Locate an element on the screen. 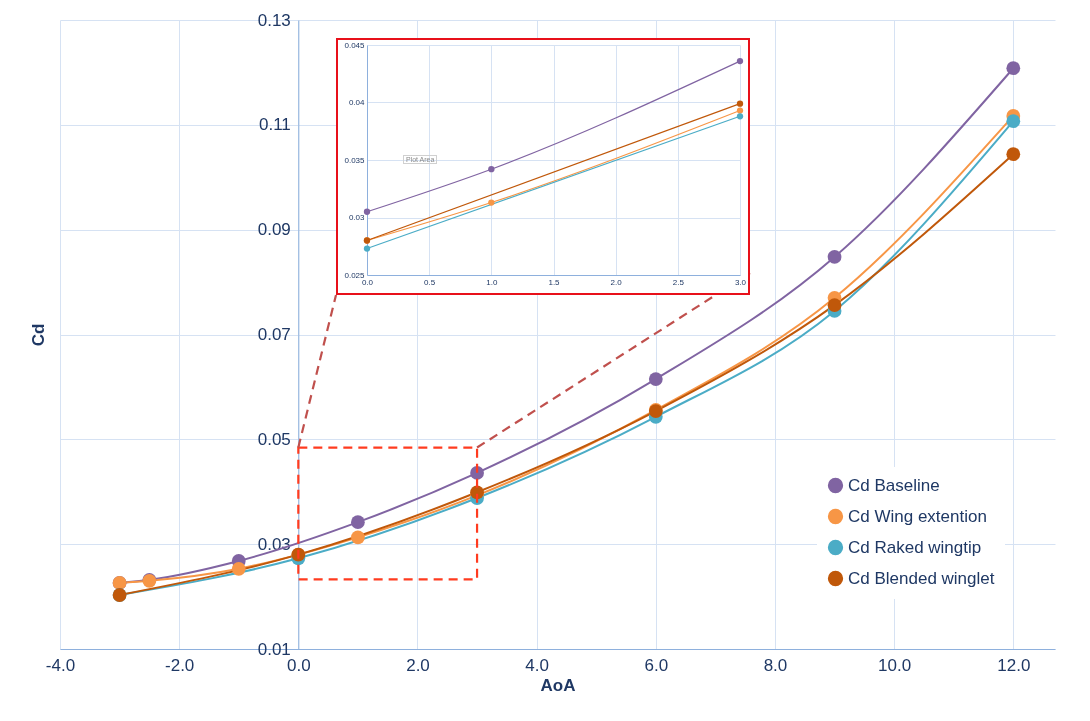 The width and height of the screenshot is (1090, 721). x-tick-label: 1.5 is located at coordinates (554, 282).